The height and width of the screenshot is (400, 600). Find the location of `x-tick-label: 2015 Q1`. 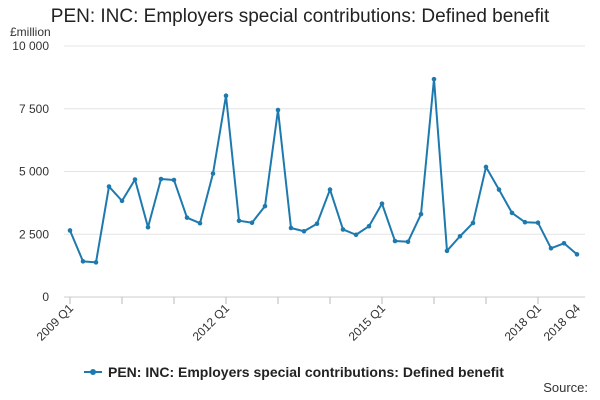

x-tick-label: 2015 Q1 is located at coordinates (367, 322).